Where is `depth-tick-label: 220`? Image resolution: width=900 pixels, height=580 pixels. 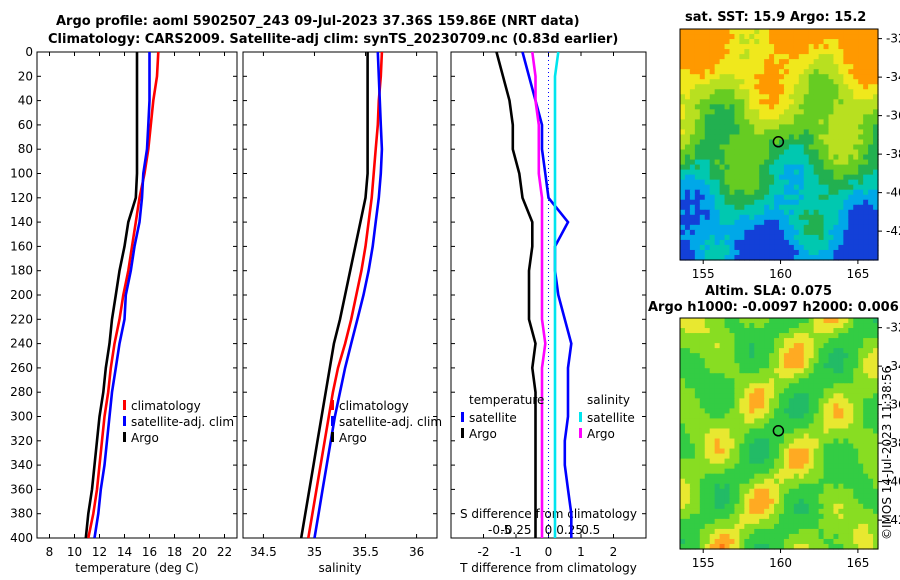 depth-tick-label: 220 is located at coordinates (21, 319).